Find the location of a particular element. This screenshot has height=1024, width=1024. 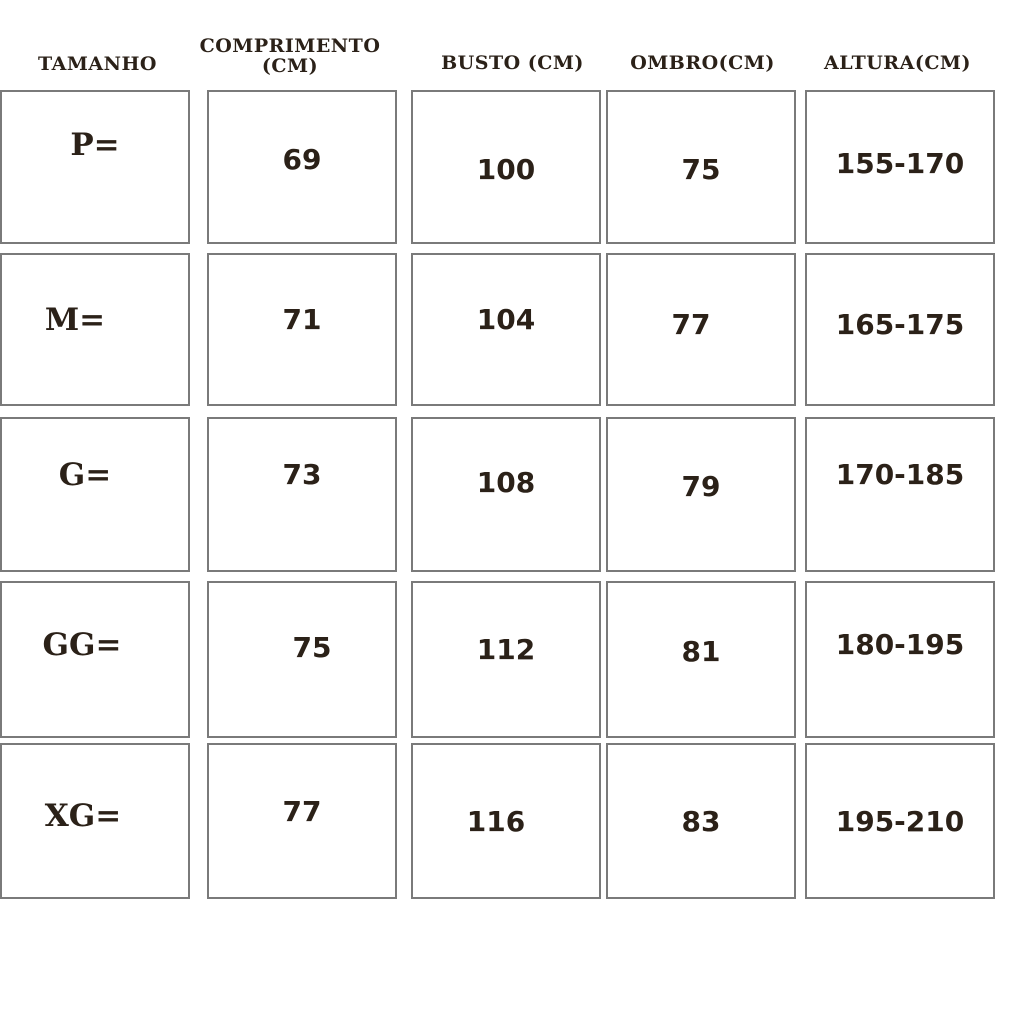

cell-size-value: P= is located at coordinates (95, 145).